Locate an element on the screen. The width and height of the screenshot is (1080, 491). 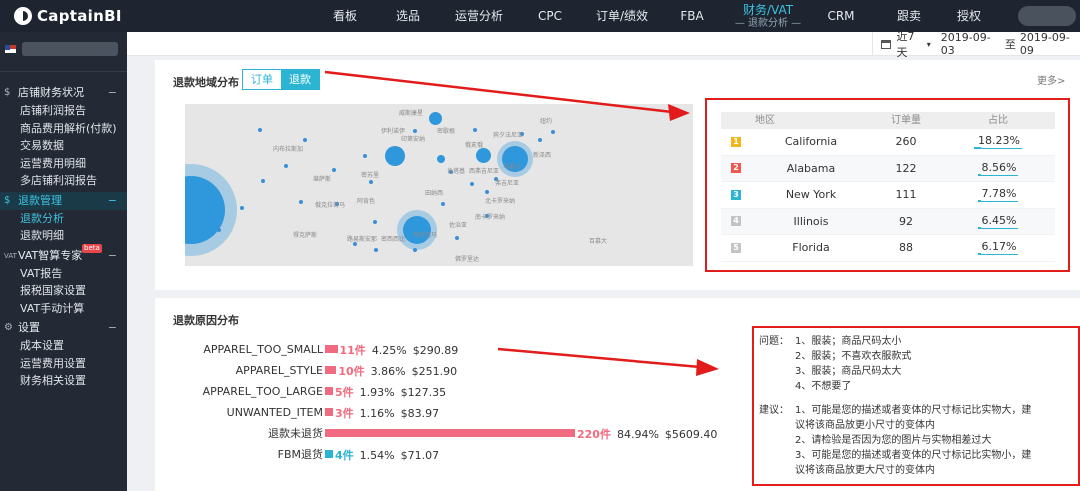
map-bubble-illinois is located at coordinates (395, 156).